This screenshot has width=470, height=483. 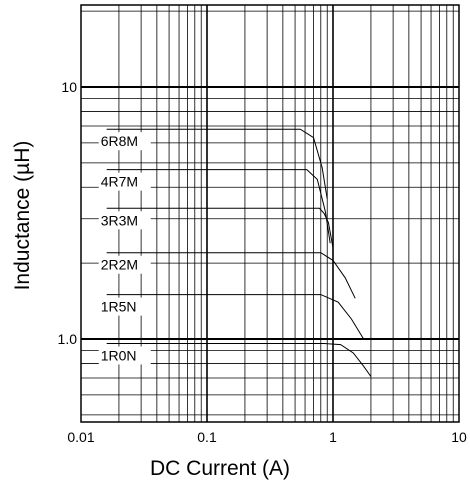 I want to click on y-tick-label: 10, so click(x=69, y=87).